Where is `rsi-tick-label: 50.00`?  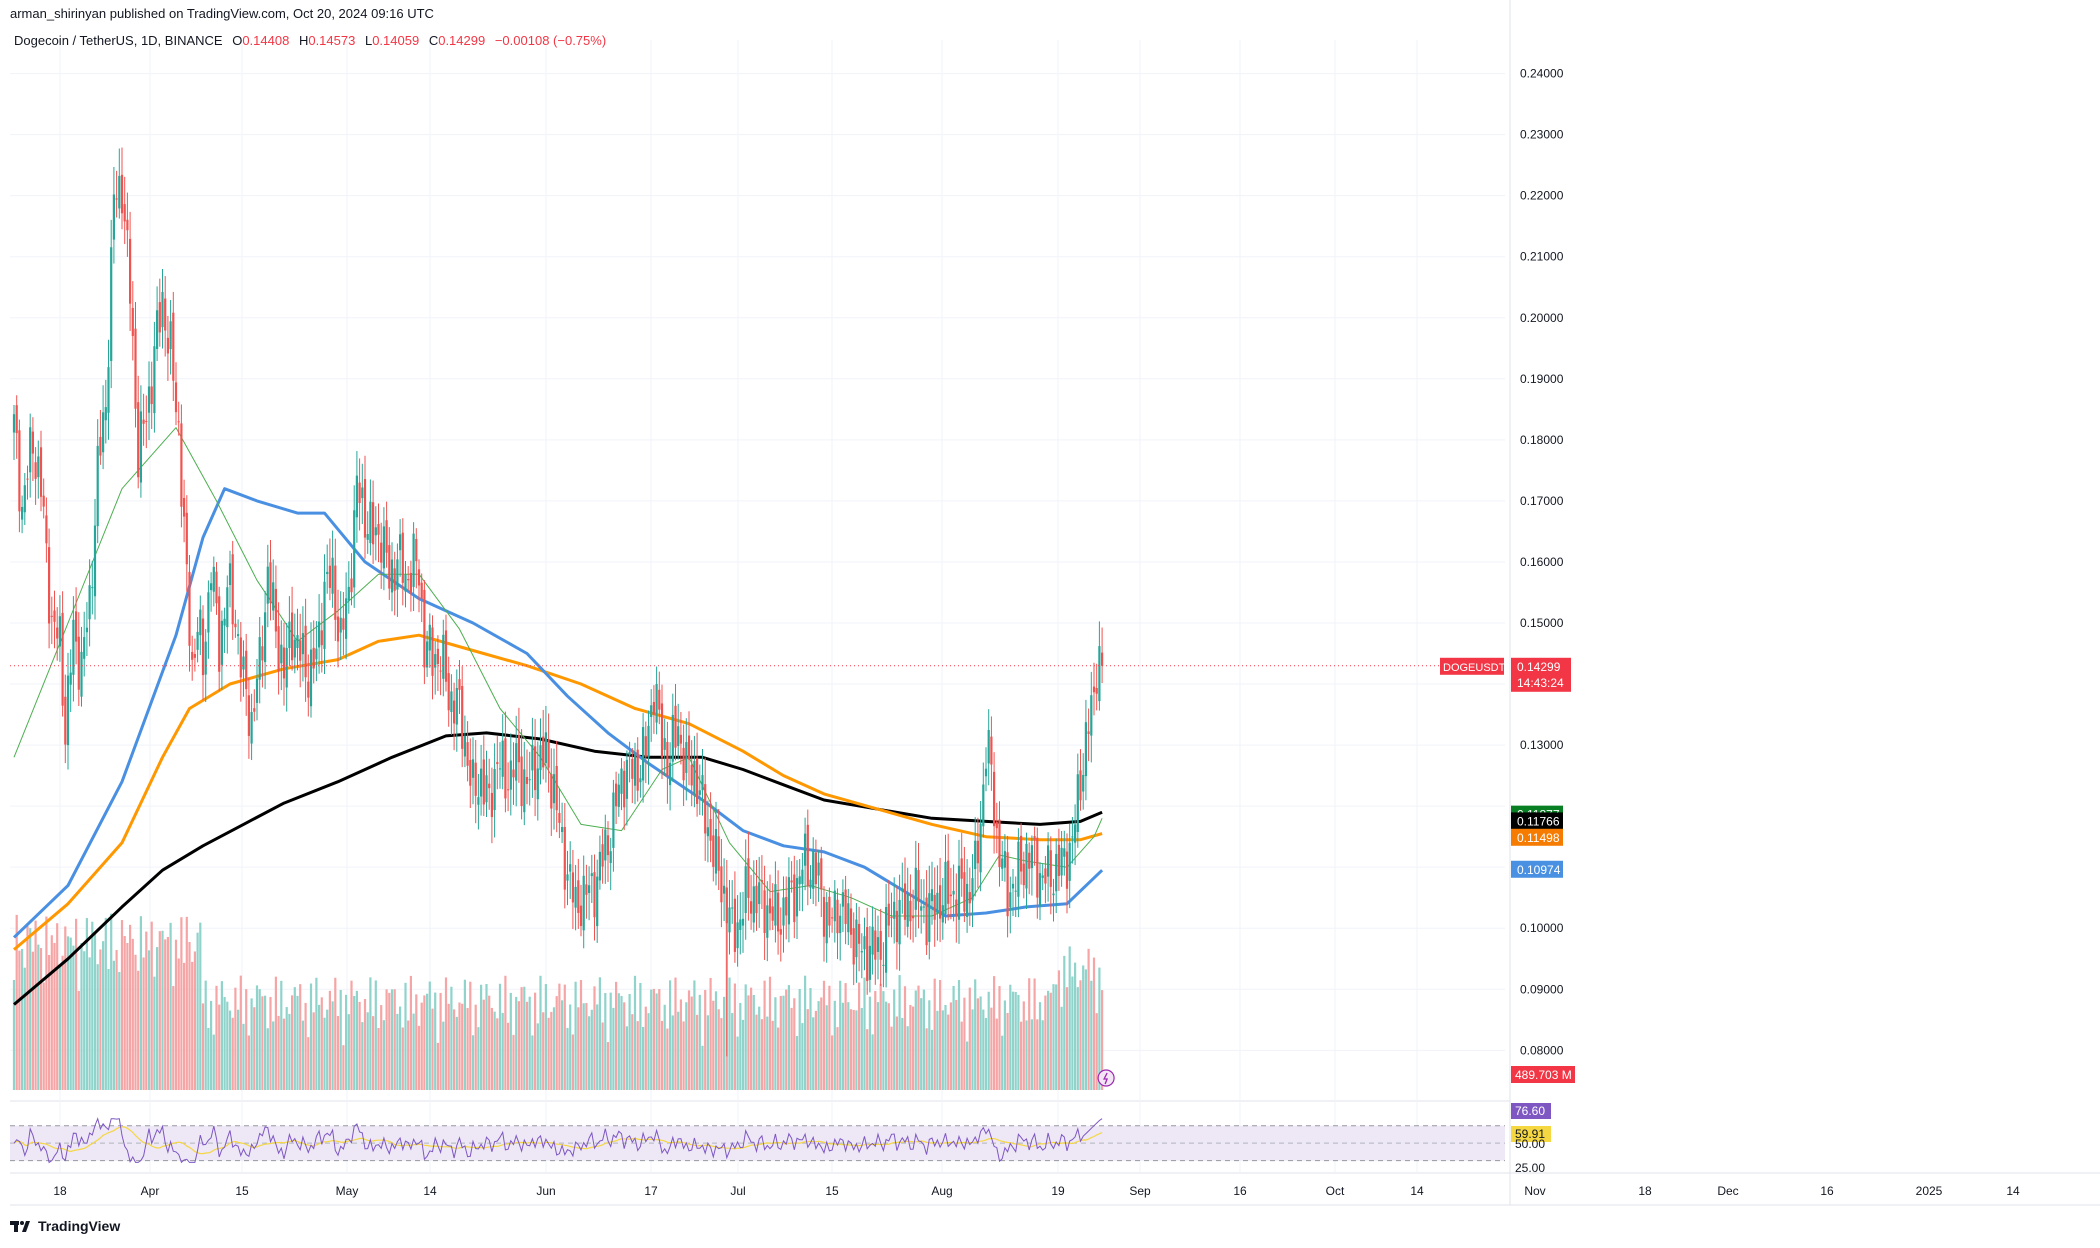 rsi-tick-label: 50.00 is located at coordinates (1530, 1144).